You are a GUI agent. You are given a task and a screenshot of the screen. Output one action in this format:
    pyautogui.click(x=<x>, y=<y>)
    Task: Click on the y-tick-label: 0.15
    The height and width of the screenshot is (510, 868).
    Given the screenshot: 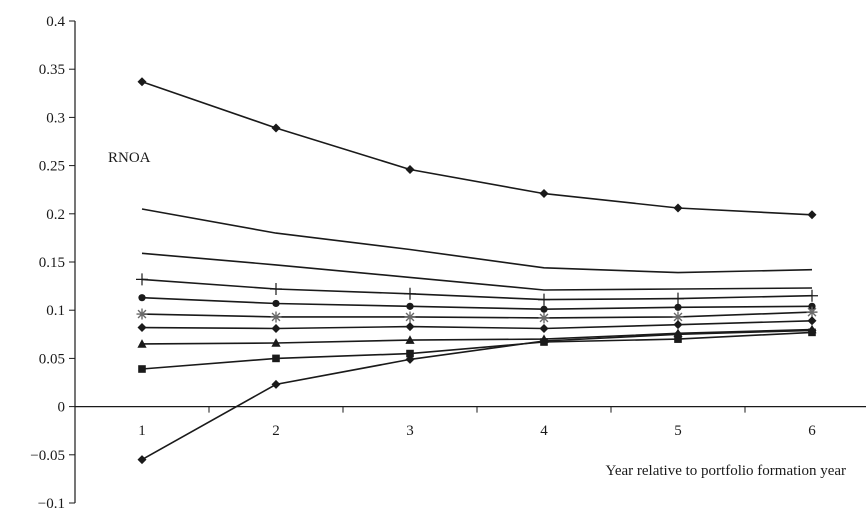 What is the action you would take?
    pyautogui.click(x=52, y=263)
    